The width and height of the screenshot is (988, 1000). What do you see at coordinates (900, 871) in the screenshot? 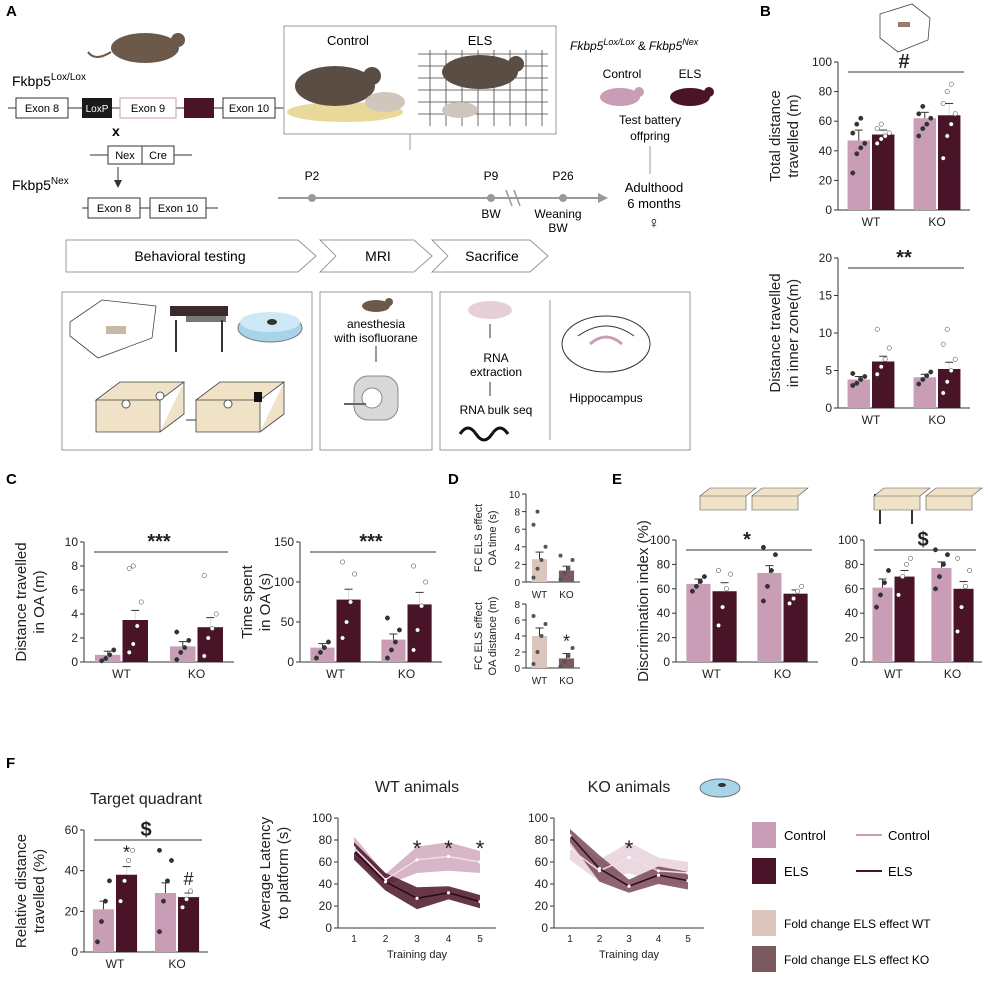
I see `legend-els-line-label: ELS` at bounding box center [900, 871].